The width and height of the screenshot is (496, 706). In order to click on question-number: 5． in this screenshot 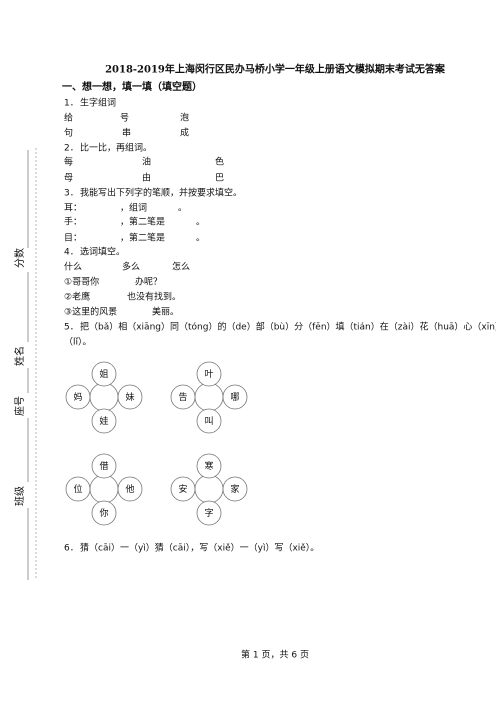, I will do `click(71, 328)`.